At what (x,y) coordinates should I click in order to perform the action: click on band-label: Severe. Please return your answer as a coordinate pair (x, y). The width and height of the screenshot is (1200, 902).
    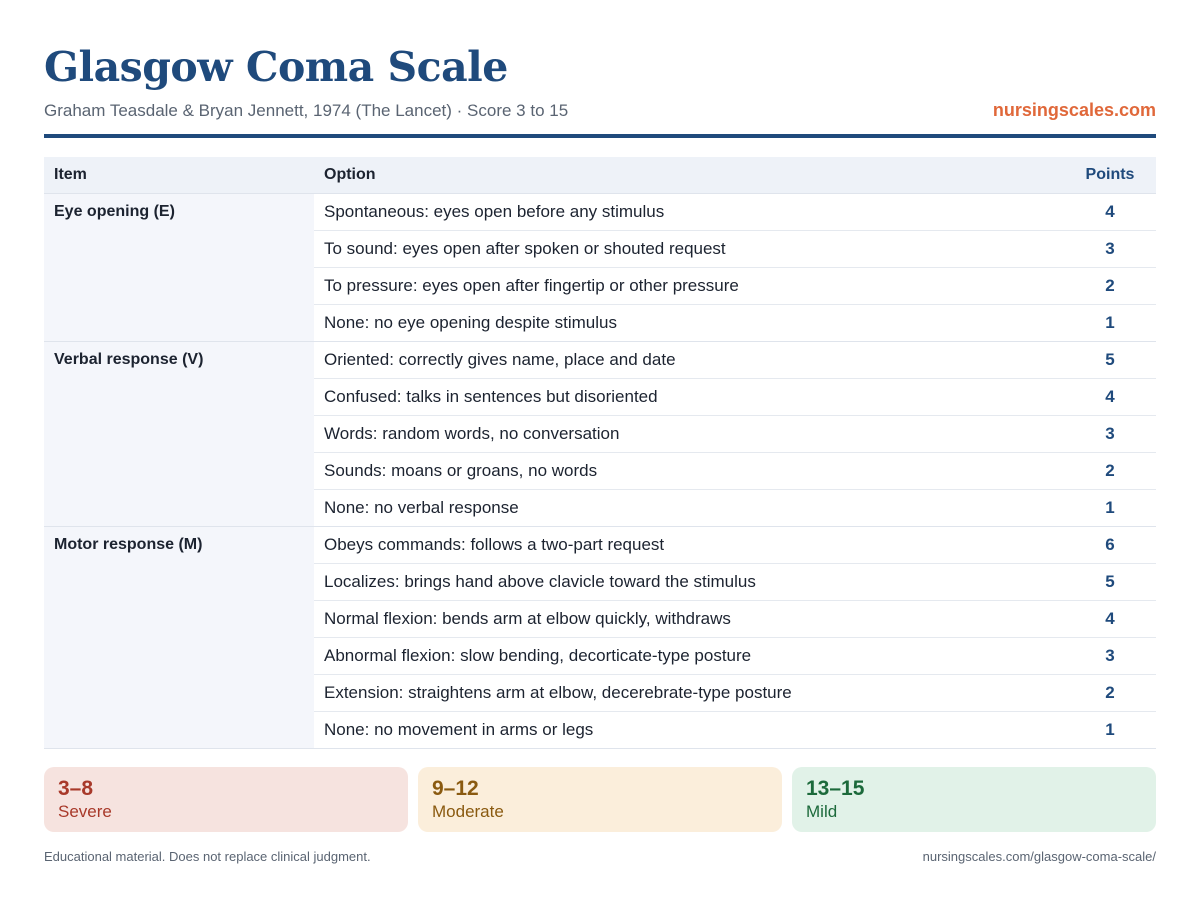
    Looking at the image, I should click on (85, 811).